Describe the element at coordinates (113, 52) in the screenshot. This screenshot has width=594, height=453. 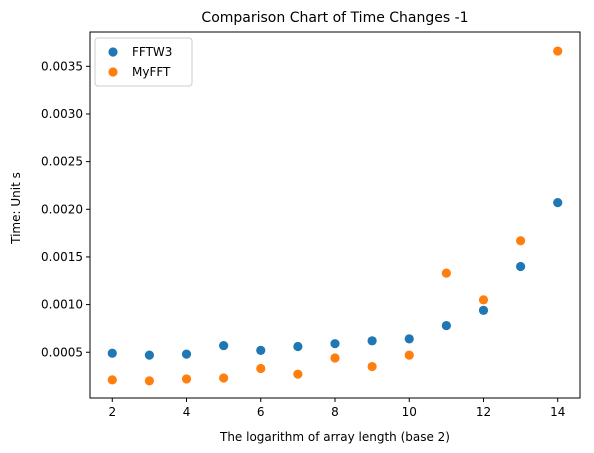
I see `legend-marker-fftw3` at that location.